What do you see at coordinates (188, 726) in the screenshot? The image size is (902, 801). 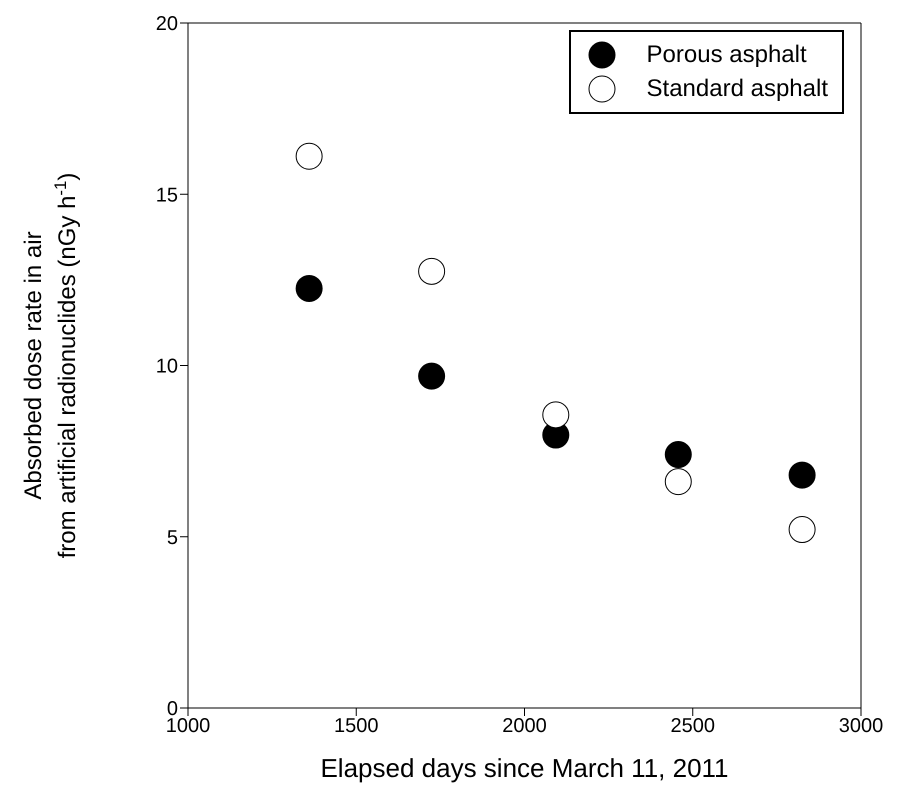 I see `x-tick-label: 1000` at bounding box center [188, 726].